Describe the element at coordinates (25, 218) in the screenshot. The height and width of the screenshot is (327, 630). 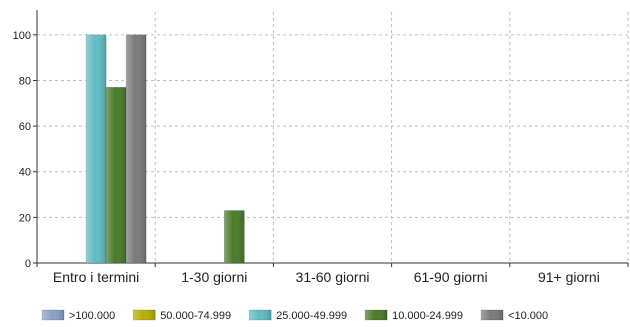
I see `y-tick-label: 20` at that location.